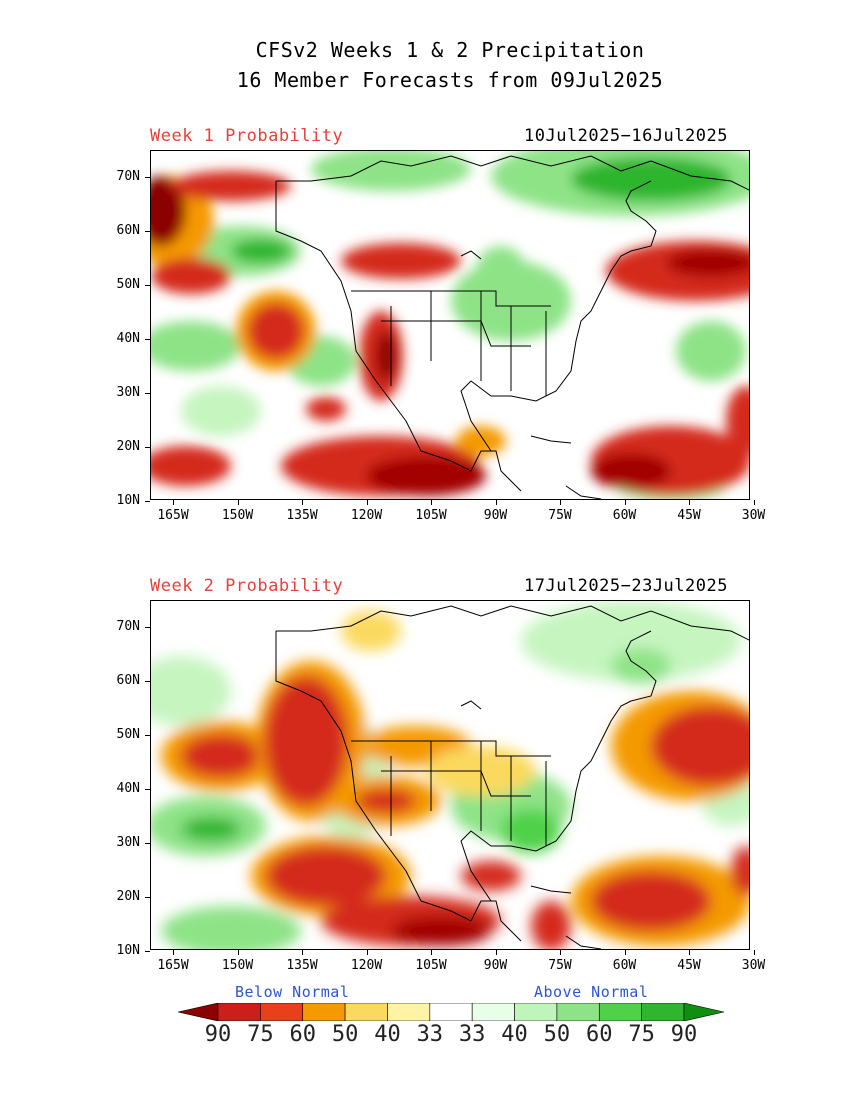  Describe the element at coordinates (292, 992) in the screenshot. I see `legend-below-title: Below Normal` at that location.